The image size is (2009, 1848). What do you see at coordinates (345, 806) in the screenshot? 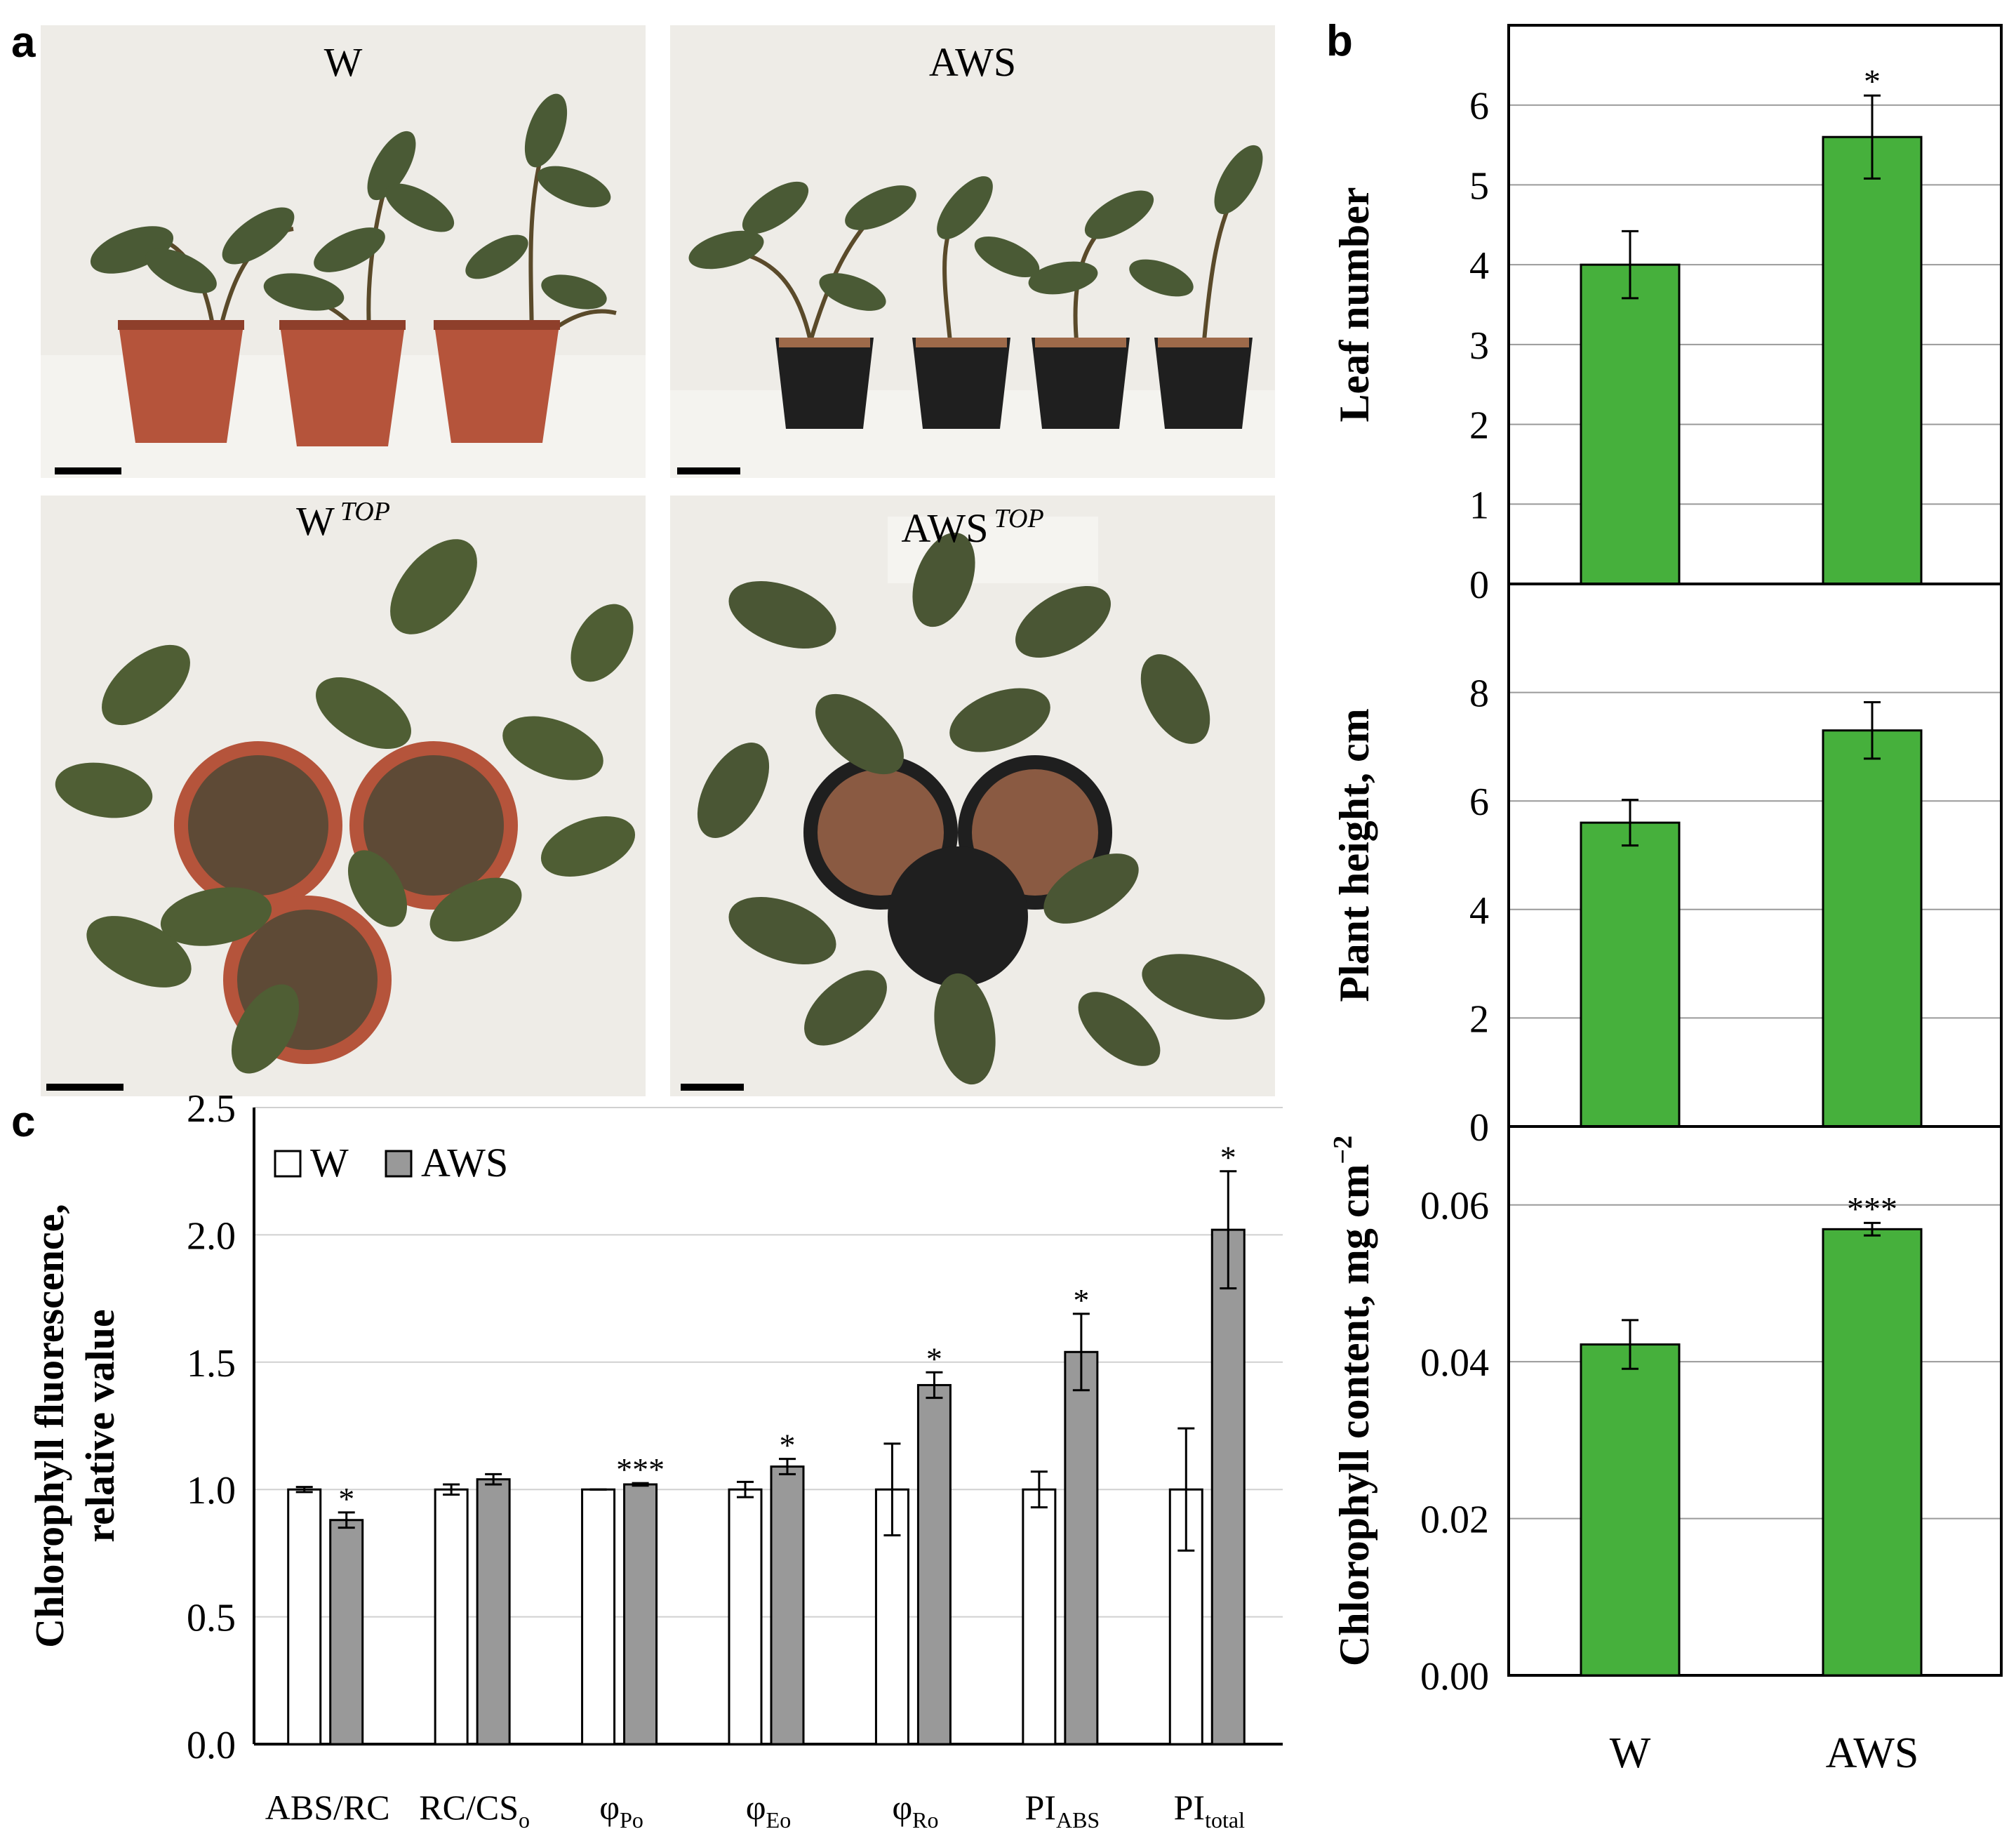
I see `plants-w-top-illustration` at bounding box center [345, 806].